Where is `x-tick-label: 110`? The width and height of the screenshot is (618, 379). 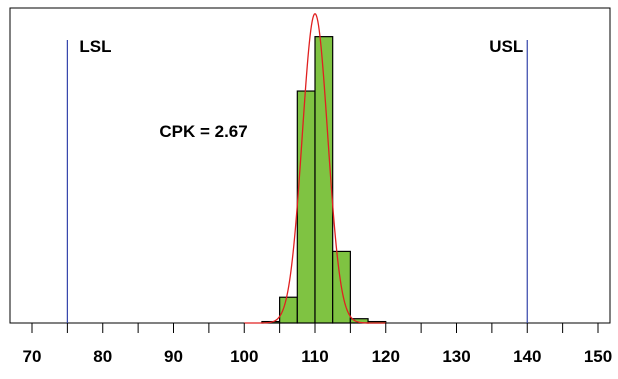
x-tick-label: 110 is located at coordinates (314, 356).